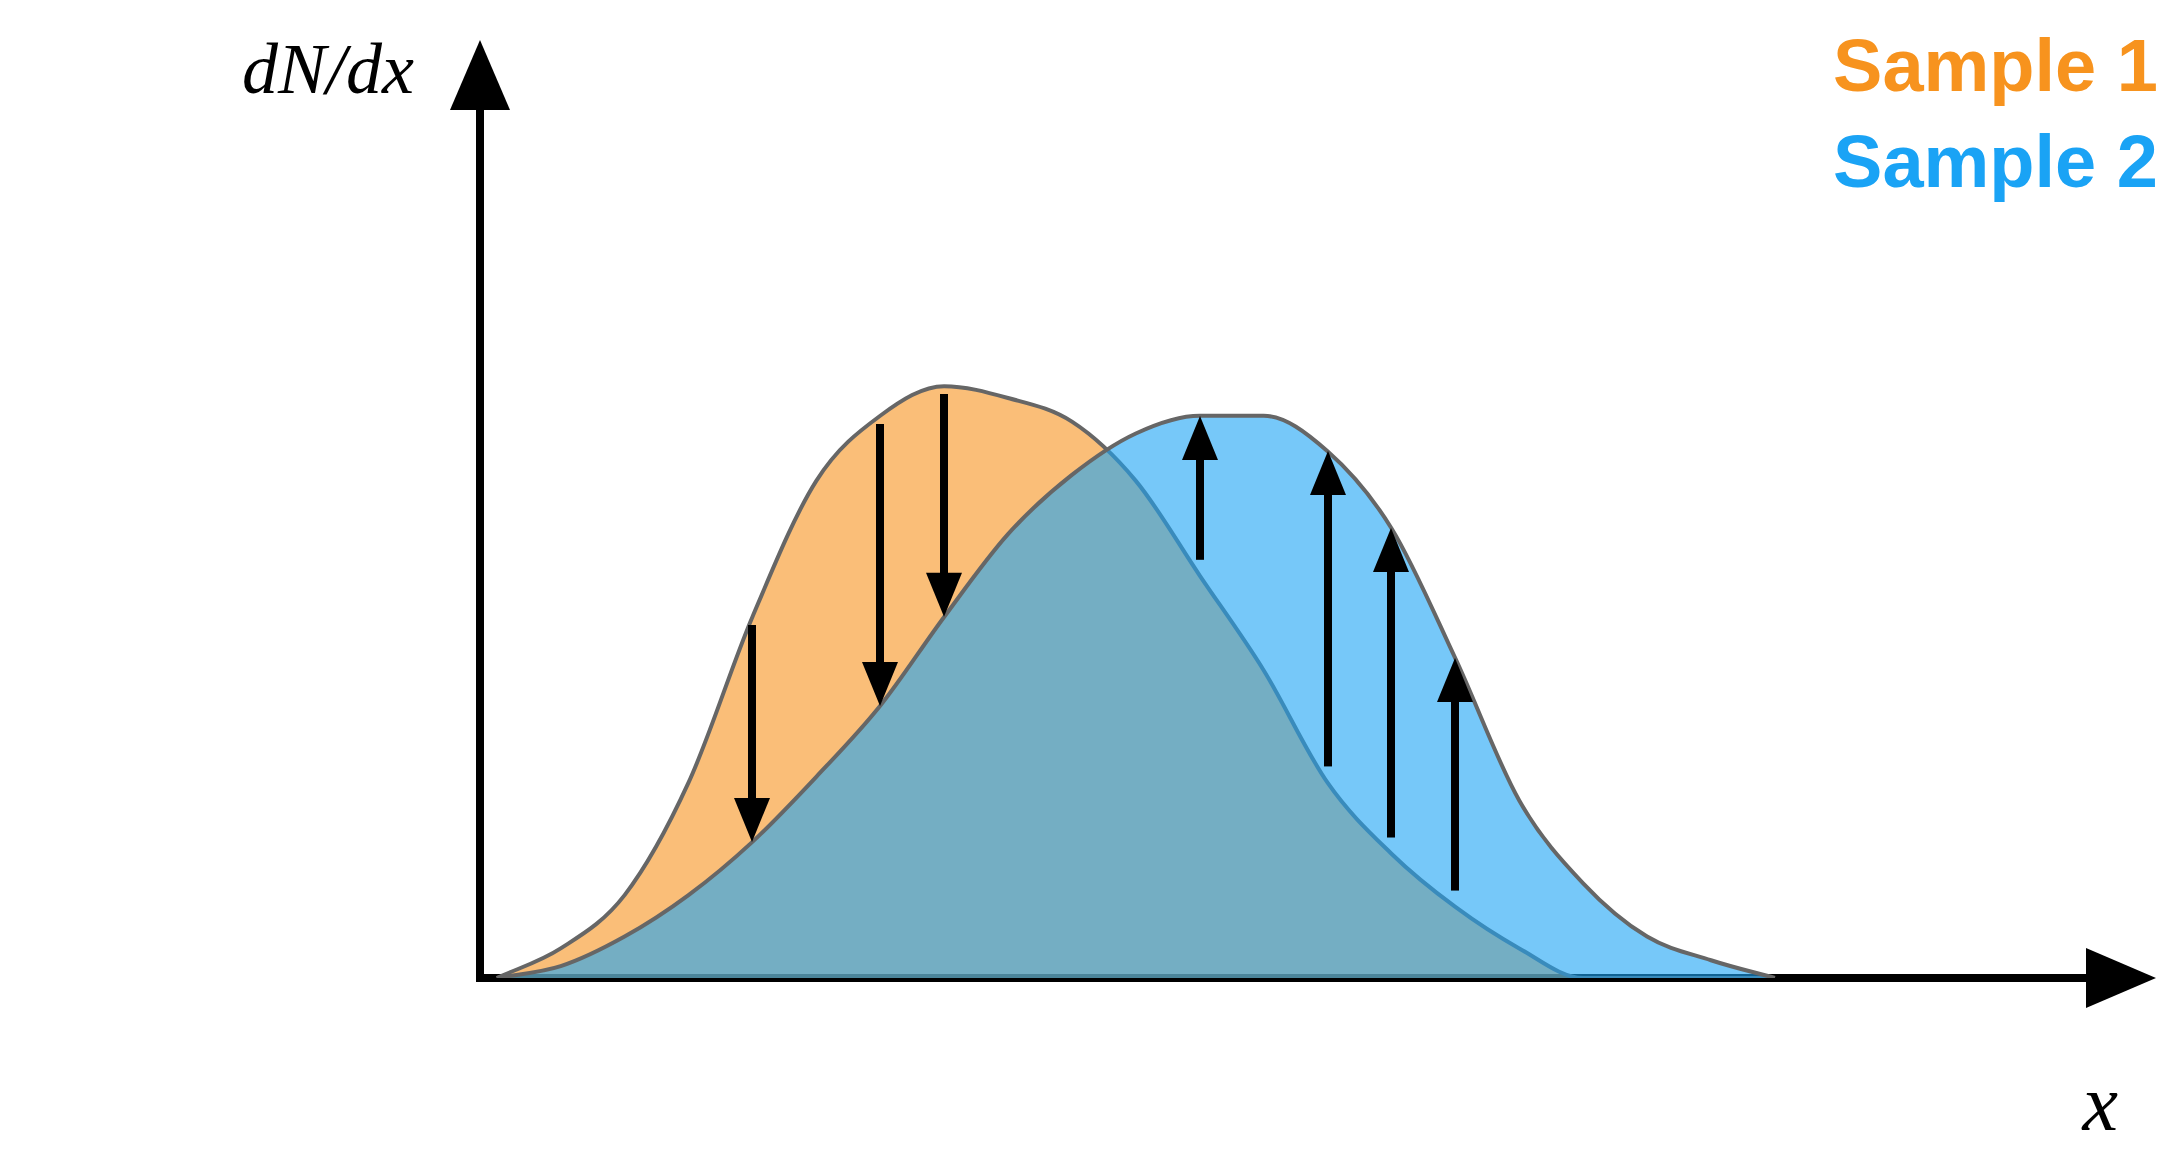  What do you see at coordinates (1995, 66) in the screenshot?
I see `text: Sample 1` at bounding box center [1995, 66].